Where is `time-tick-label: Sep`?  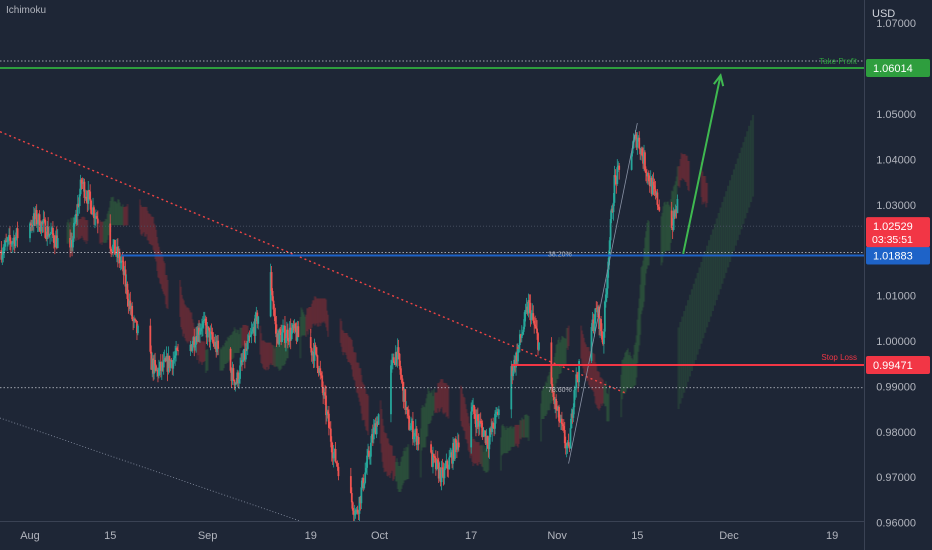 time-tick-label: Sep is located at coordinates (208, 536).